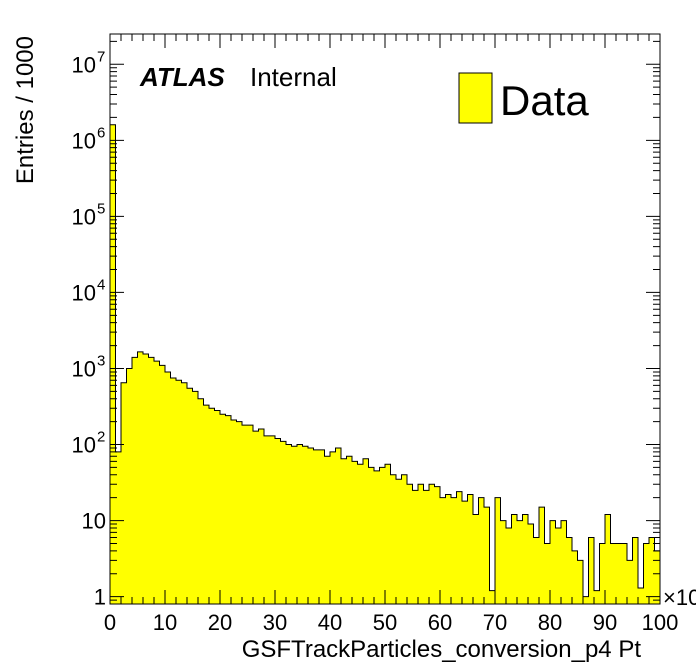  I want to click on legend-swatch, so click(475, 98).